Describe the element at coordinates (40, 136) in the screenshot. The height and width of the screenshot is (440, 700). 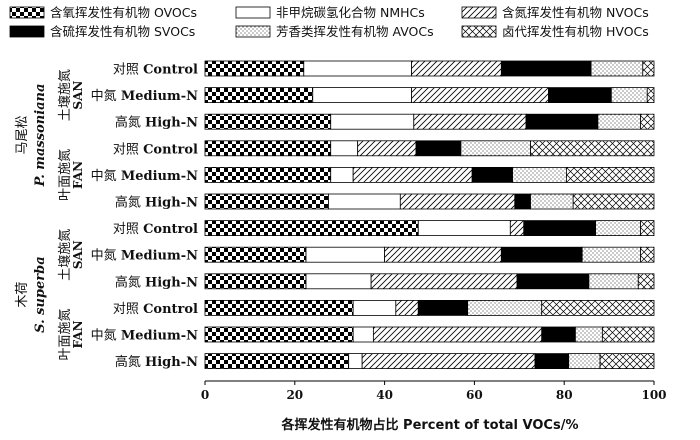
I see `species-label-latin: P. massoniana` at that location.